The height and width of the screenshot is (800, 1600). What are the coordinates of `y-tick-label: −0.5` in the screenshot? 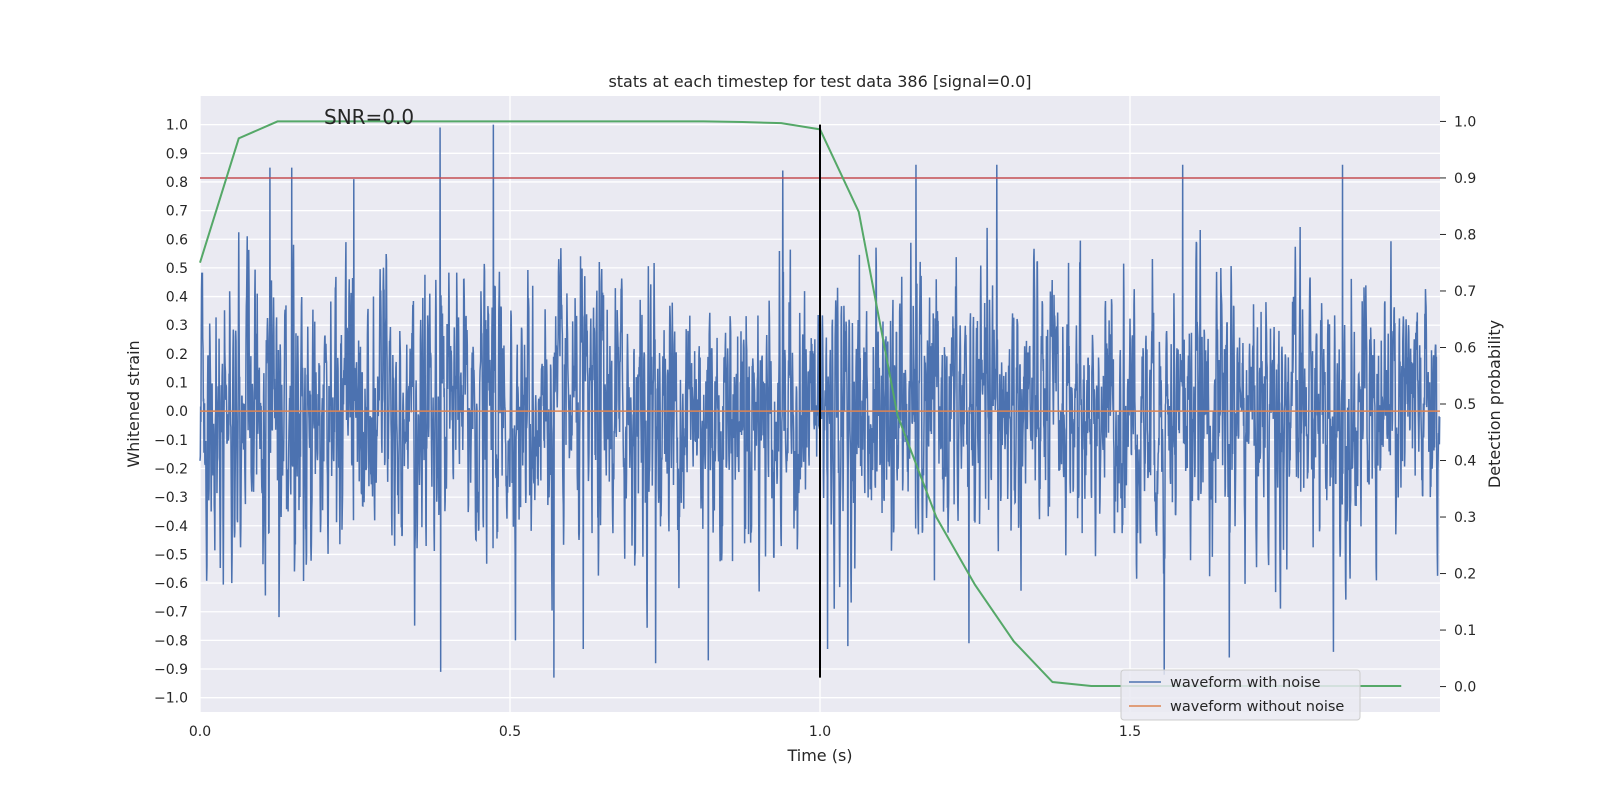 It's located at (171, 555).